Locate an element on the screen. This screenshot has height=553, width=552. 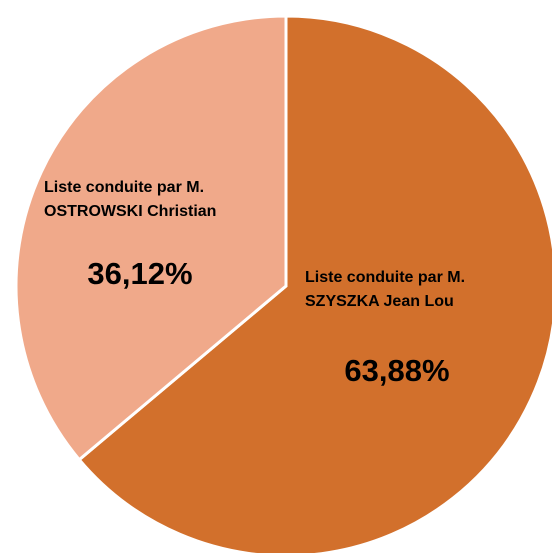
slice-label: Liste conduite par M. SZYSZKA Jean Lou is located at coordinates (385, 289).